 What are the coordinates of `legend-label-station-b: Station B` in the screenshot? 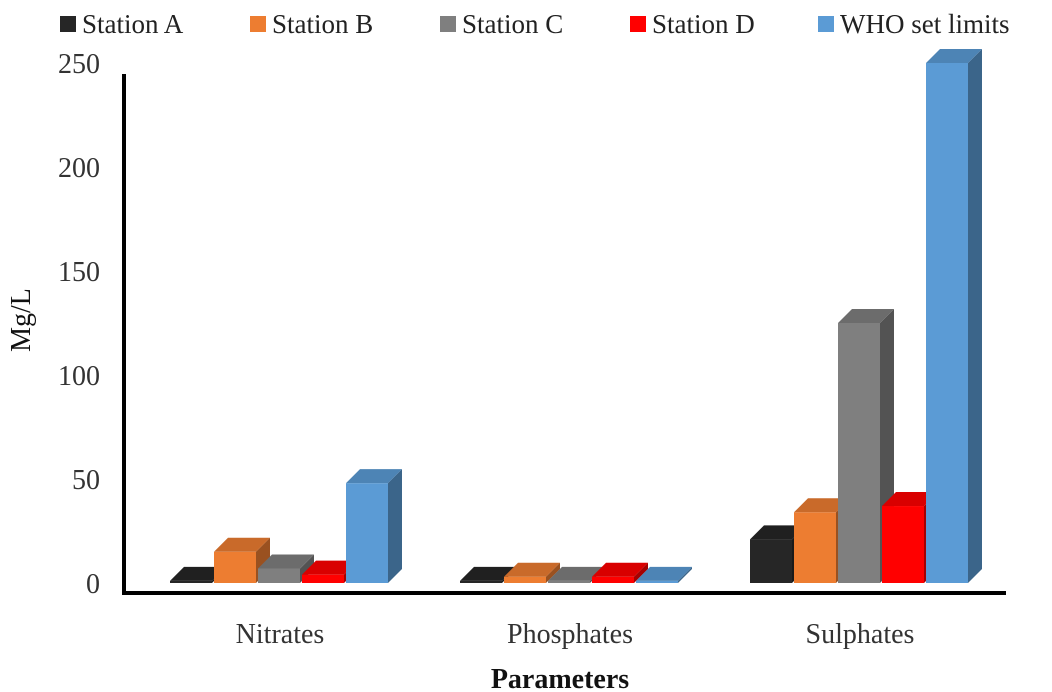 It's located at (323, 23).